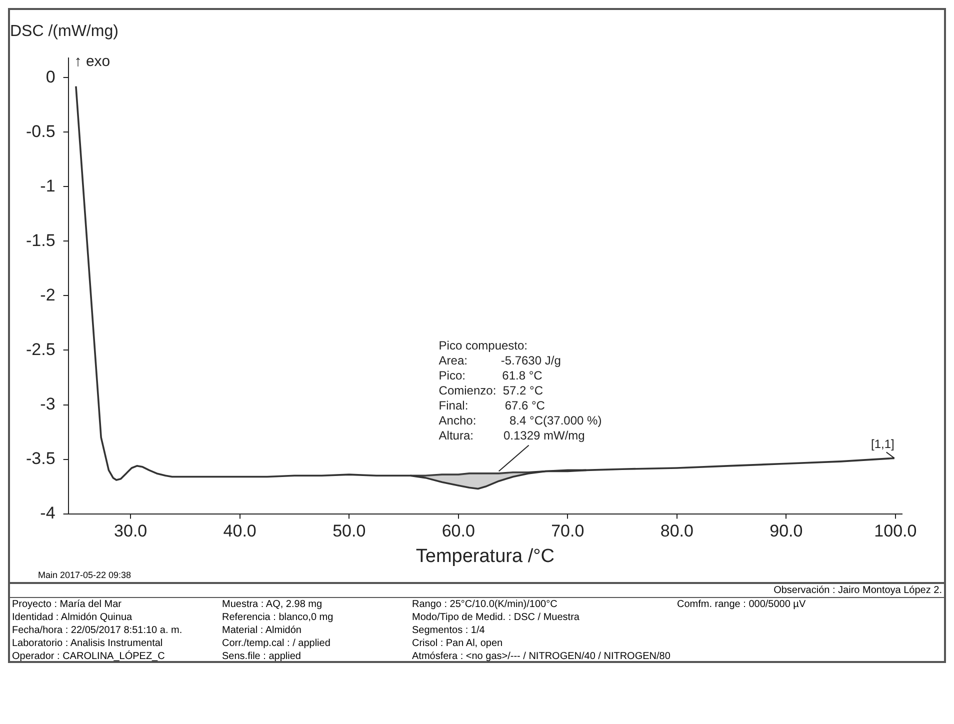  What do you see at coordinates (131, 531) in the screenshot?
I see `x-tick-label: 30.0` at bounding box center [131, 531].